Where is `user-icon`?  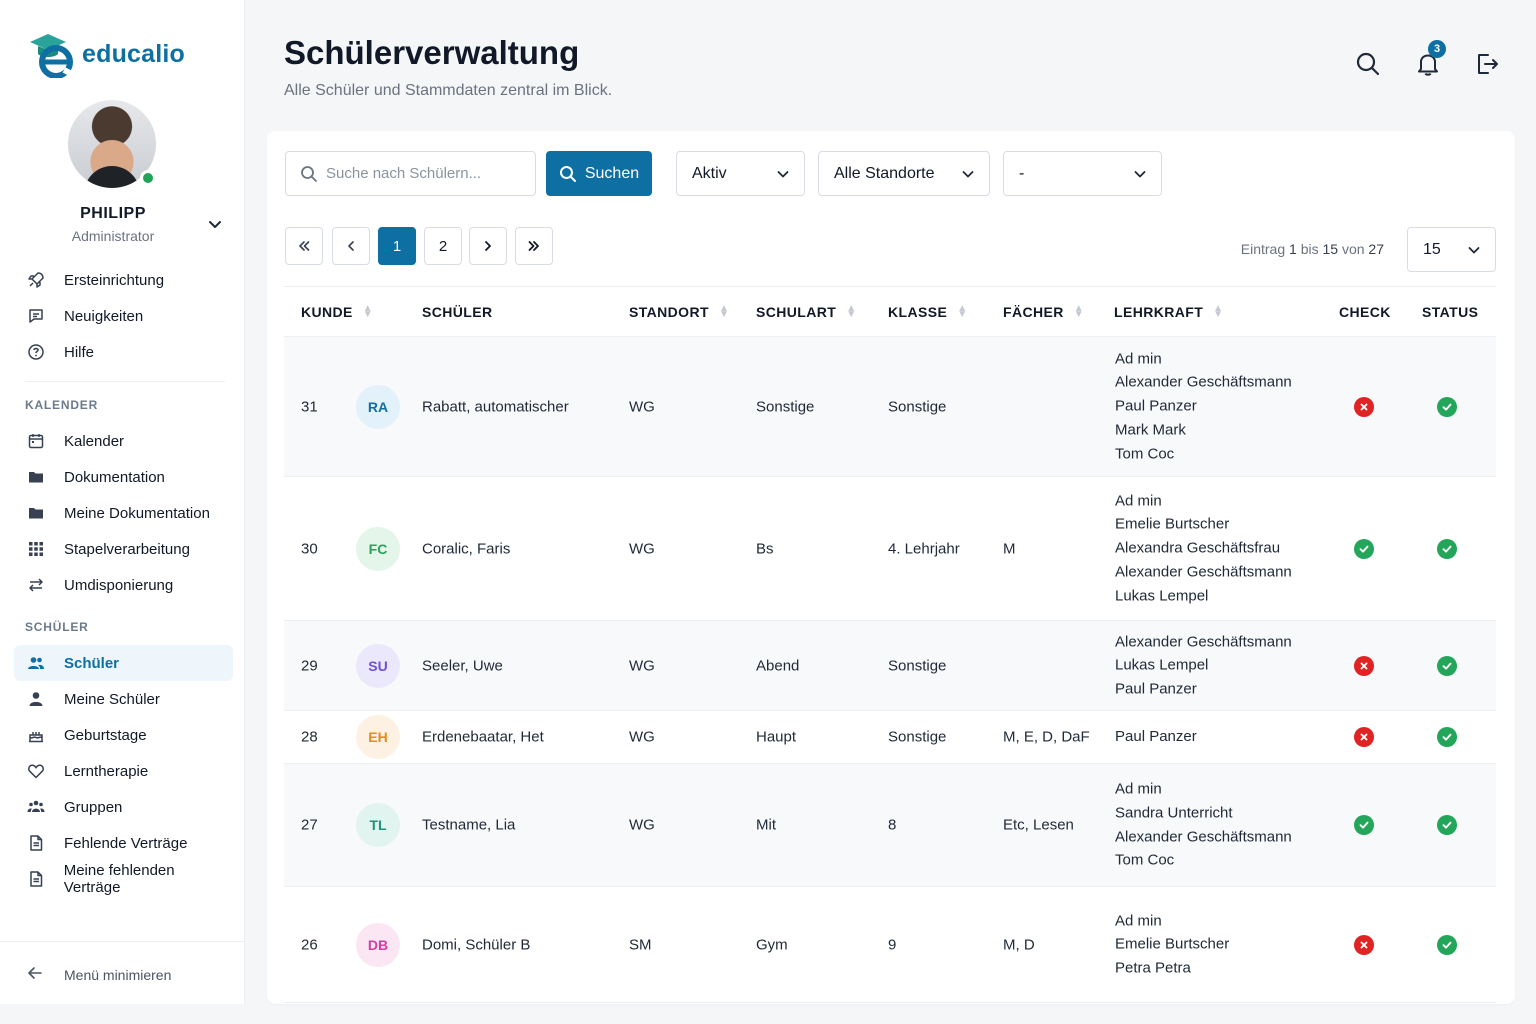 user-icon is located at coordinates (36, 699).